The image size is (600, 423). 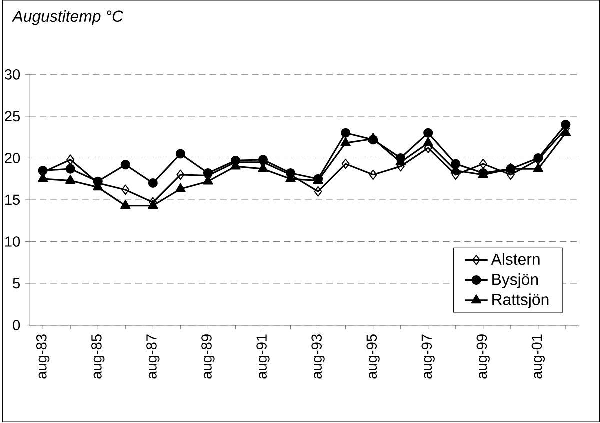 What do you see at coordinates (515, 260) in the screenshot?
I see `legend-label: Alstern` at bounding box center [515, 260].